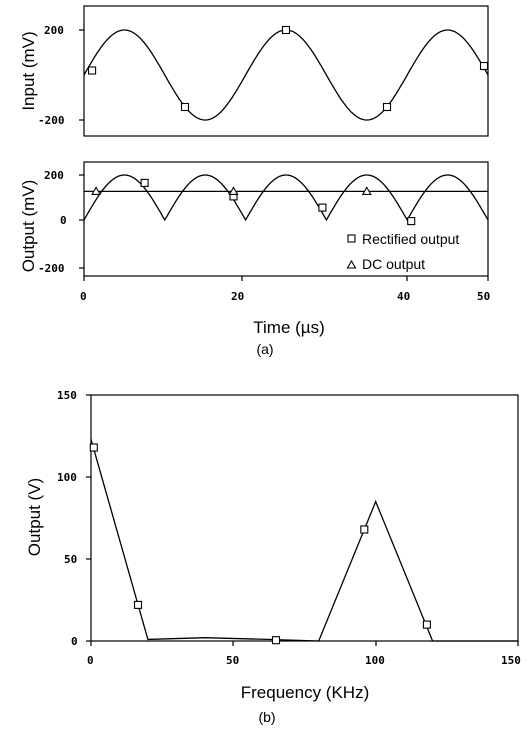  I want to click on caption-a: (a), so click(264, 349).